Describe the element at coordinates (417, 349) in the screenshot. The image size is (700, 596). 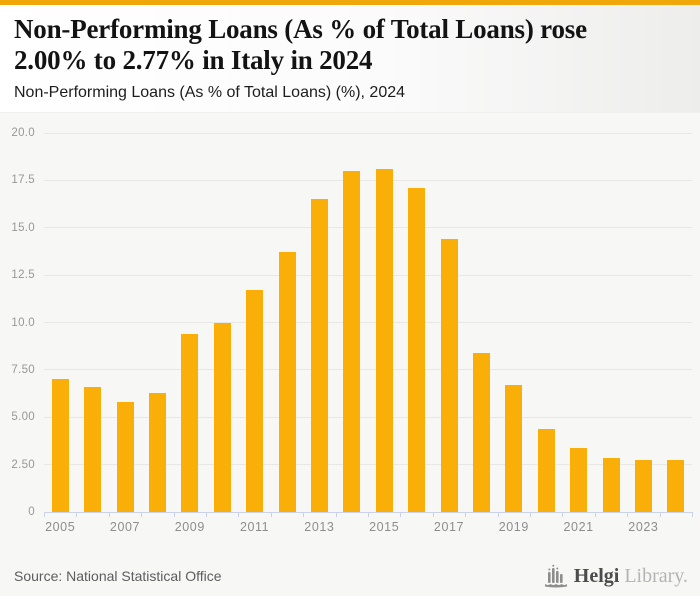
I see `bar-2016` at that location.